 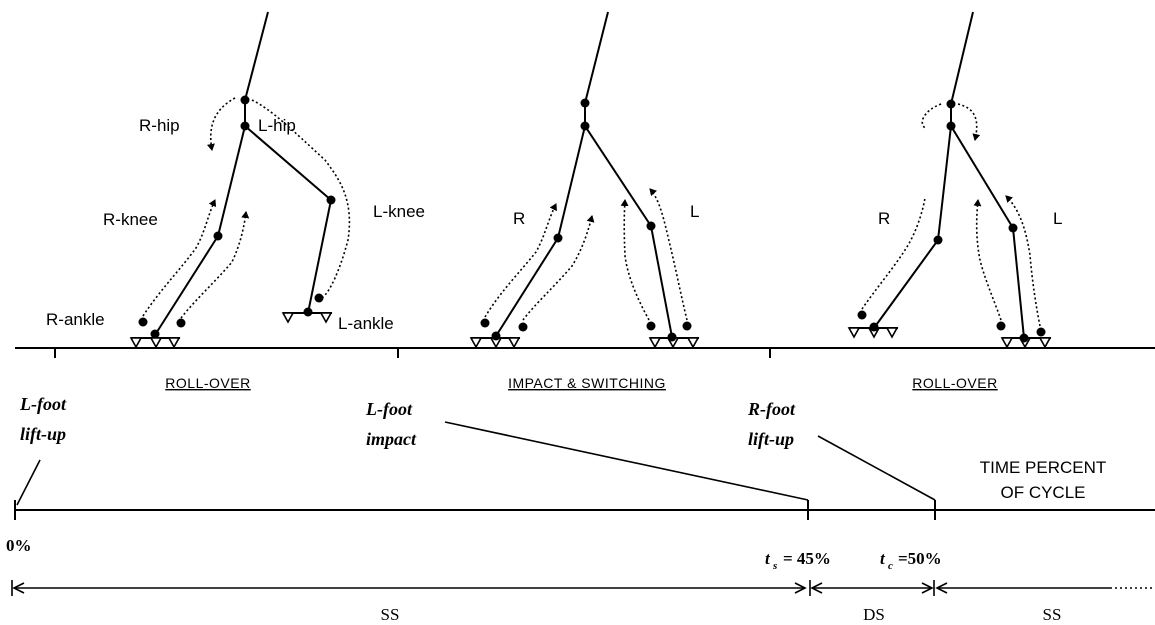 What do you see at coordinates (874, 614) in the screenshot?
I see `phase-ds-label: DS` at bounding box center [874, 614].